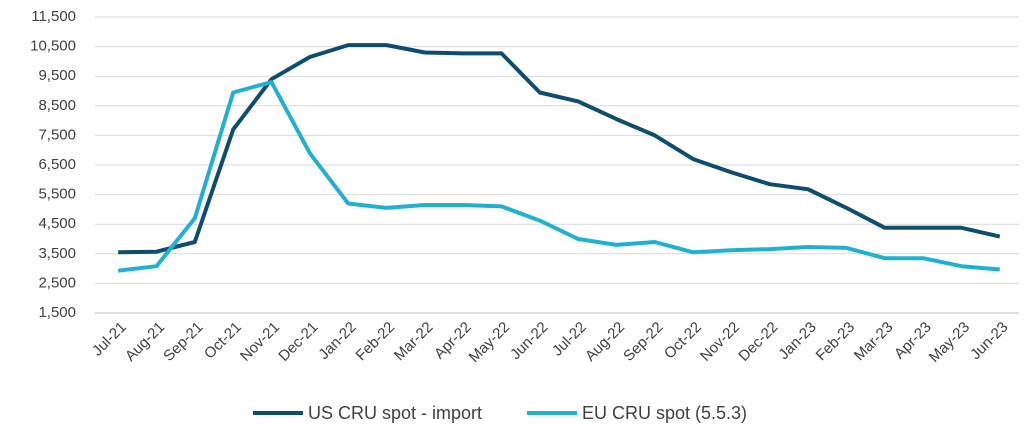 The height and width of the screenshot is (430, 1035). Describe the element at coordinates (395, 413) in the screenshot. I see `legend-label: US CRU spot - import` at that location.